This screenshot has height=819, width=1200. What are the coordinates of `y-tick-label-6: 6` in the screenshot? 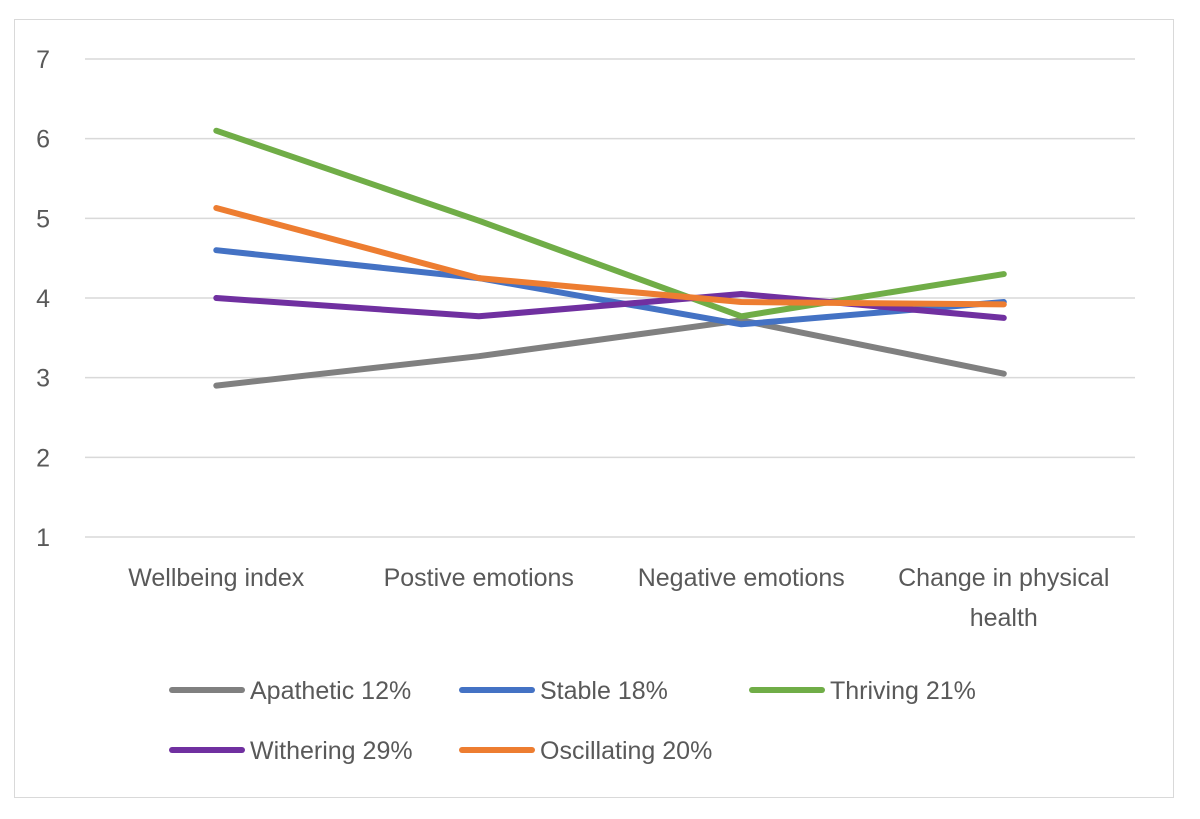 It's located at (43, 140).